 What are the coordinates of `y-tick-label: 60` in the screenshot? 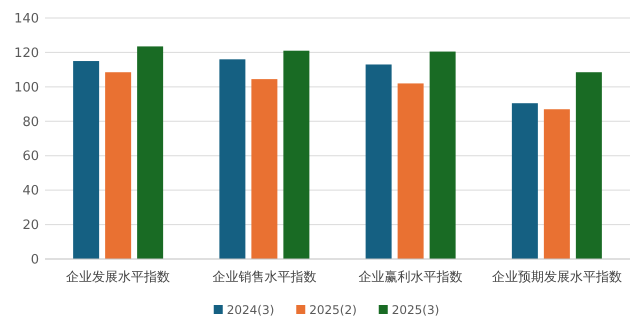 It's located at (30, 156).